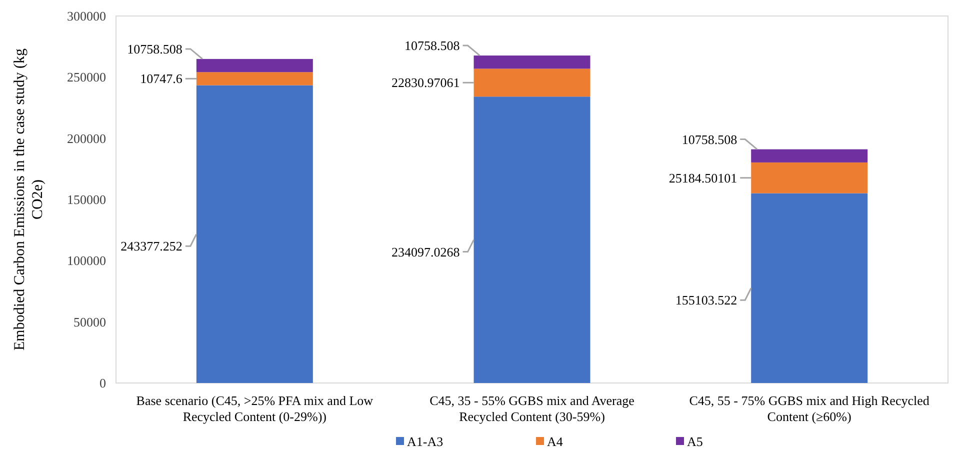 The width and height of the screenshot is (953, 454). What do you see at coordinates (695, 441) in the screenshot?
I see `legend-label: A5` at bounding box center [695, 441].